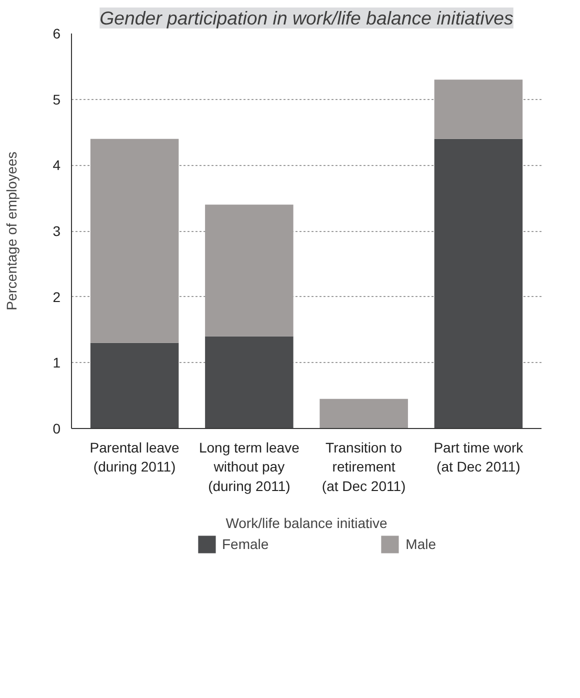  I want to click on y-axis-title: Percentage of employees, so click(12, 231).